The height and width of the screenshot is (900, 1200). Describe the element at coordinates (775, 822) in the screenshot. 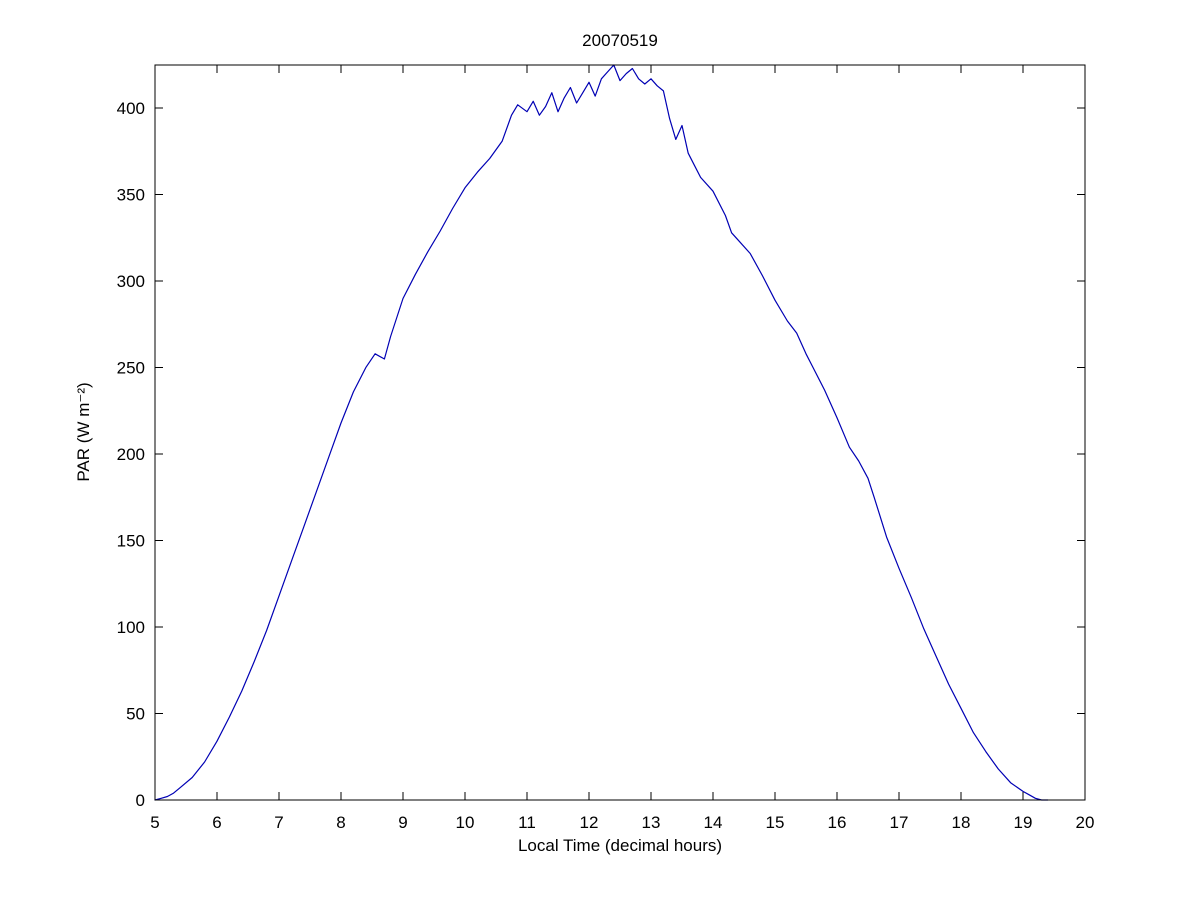

I see `x-tick-label: 15` at that location.